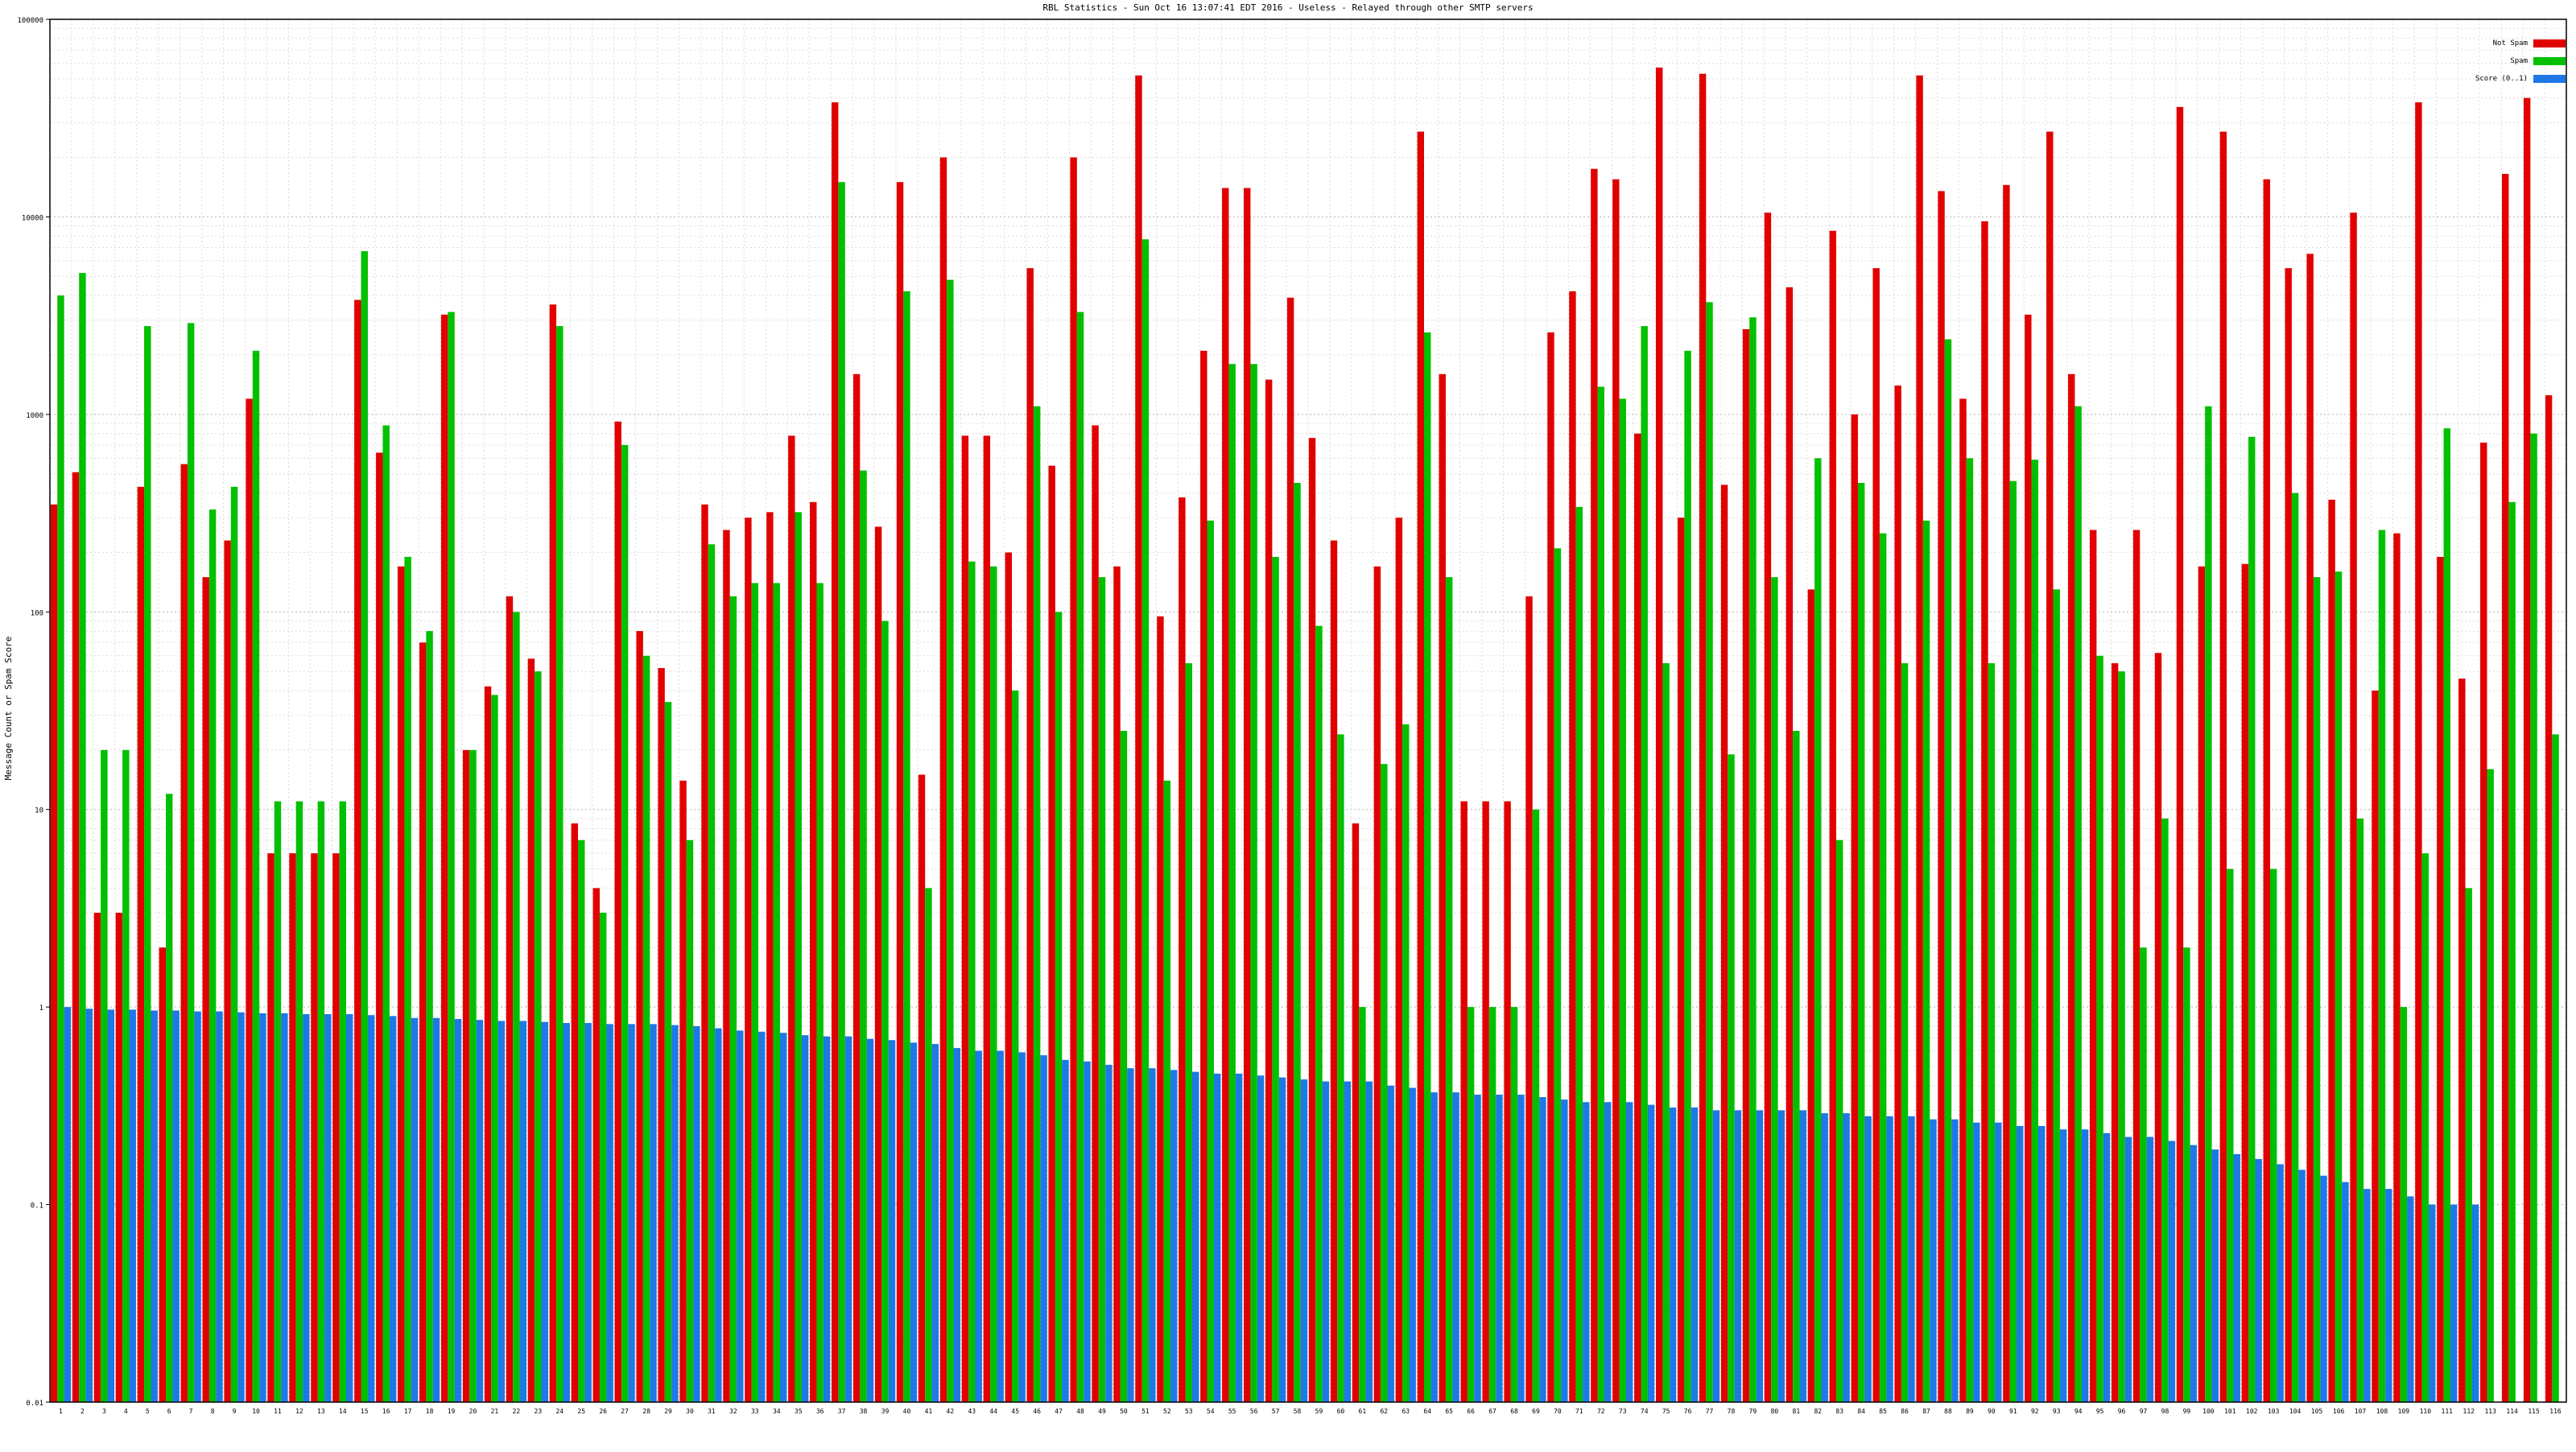 The image size is (2576, 1452). What do you see at coordinates (690, 1412) in the screenshot?
I see `x-tick-label: 30` at bounding box center [690, 1412].